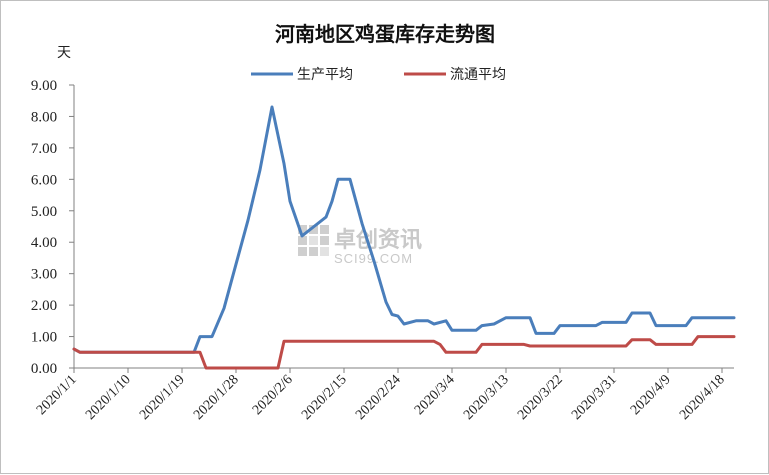  I want to click on x-tick-label: 2020/3/22, so click(540, 397).